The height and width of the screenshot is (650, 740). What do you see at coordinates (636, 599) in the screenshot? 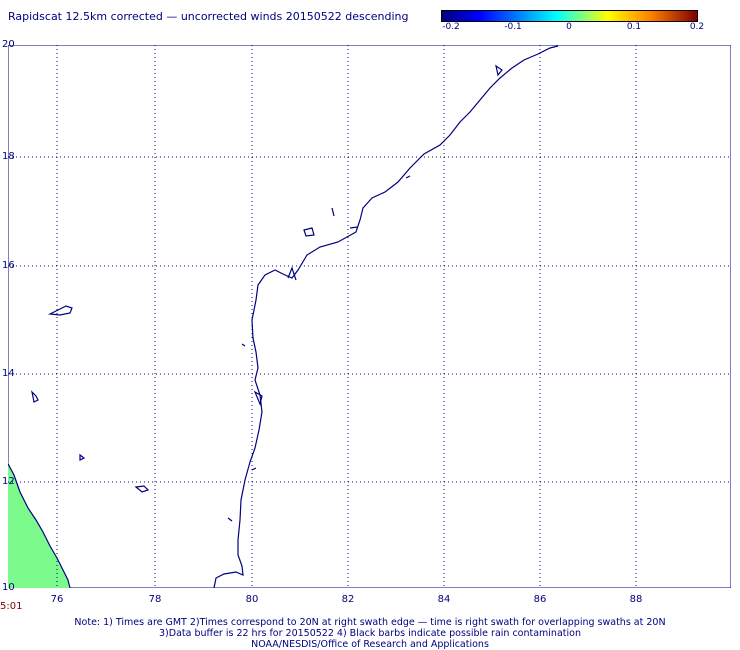
I see `lon-label: 88` at bounding box center [636, 599].